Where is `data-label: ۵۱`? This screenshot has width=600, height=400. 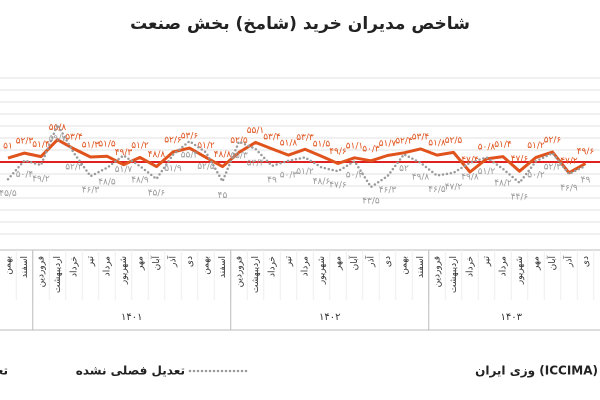
data-label: ۵۱ is located at coordinates (8, 147).